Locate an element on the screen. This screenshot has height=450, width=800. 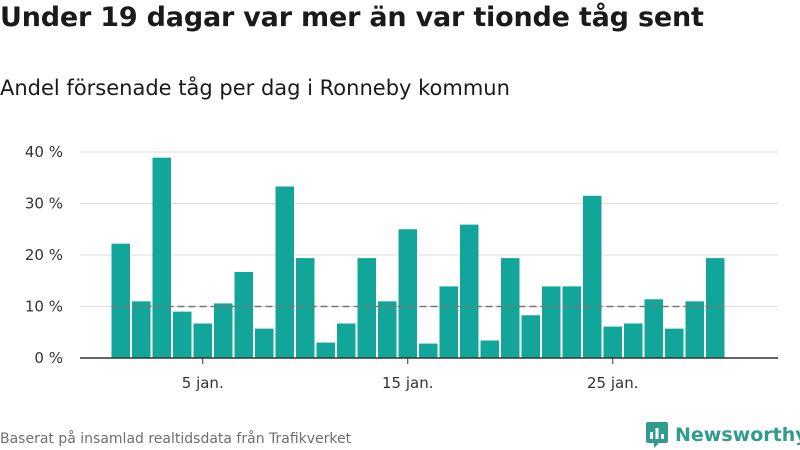
bar-chart-logo-icon is located at coordinates (657, 435).